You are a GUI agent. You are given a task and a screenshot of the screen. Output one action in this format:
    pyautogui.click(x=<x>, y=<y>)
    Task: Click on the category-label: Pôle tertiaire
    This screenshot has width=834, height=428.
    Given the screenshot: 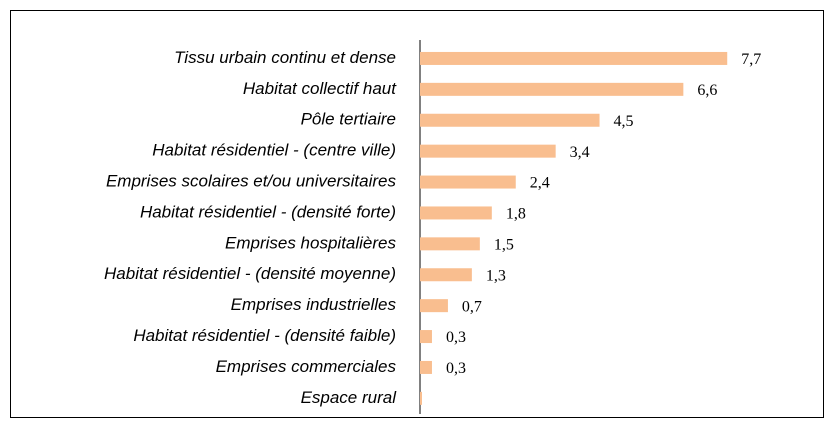 What is the action you would take?
    pyautogui.click(x=348, y=119)
    